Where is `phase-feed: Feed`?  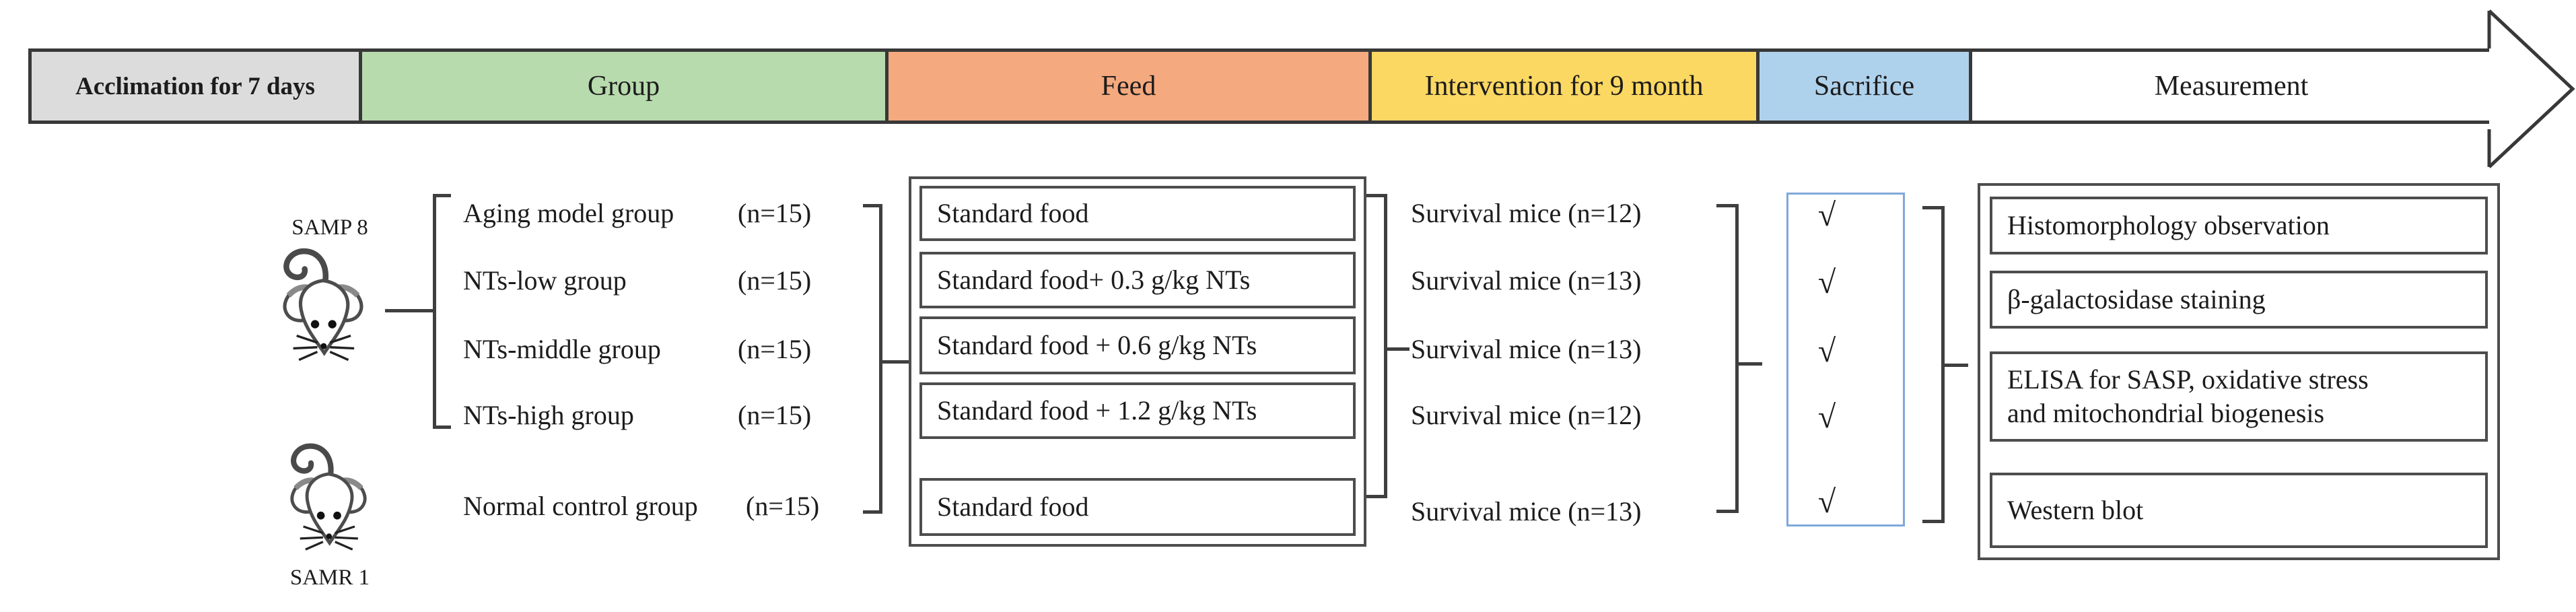 phase-feed: Feed is located at coordinates (1126, 86).